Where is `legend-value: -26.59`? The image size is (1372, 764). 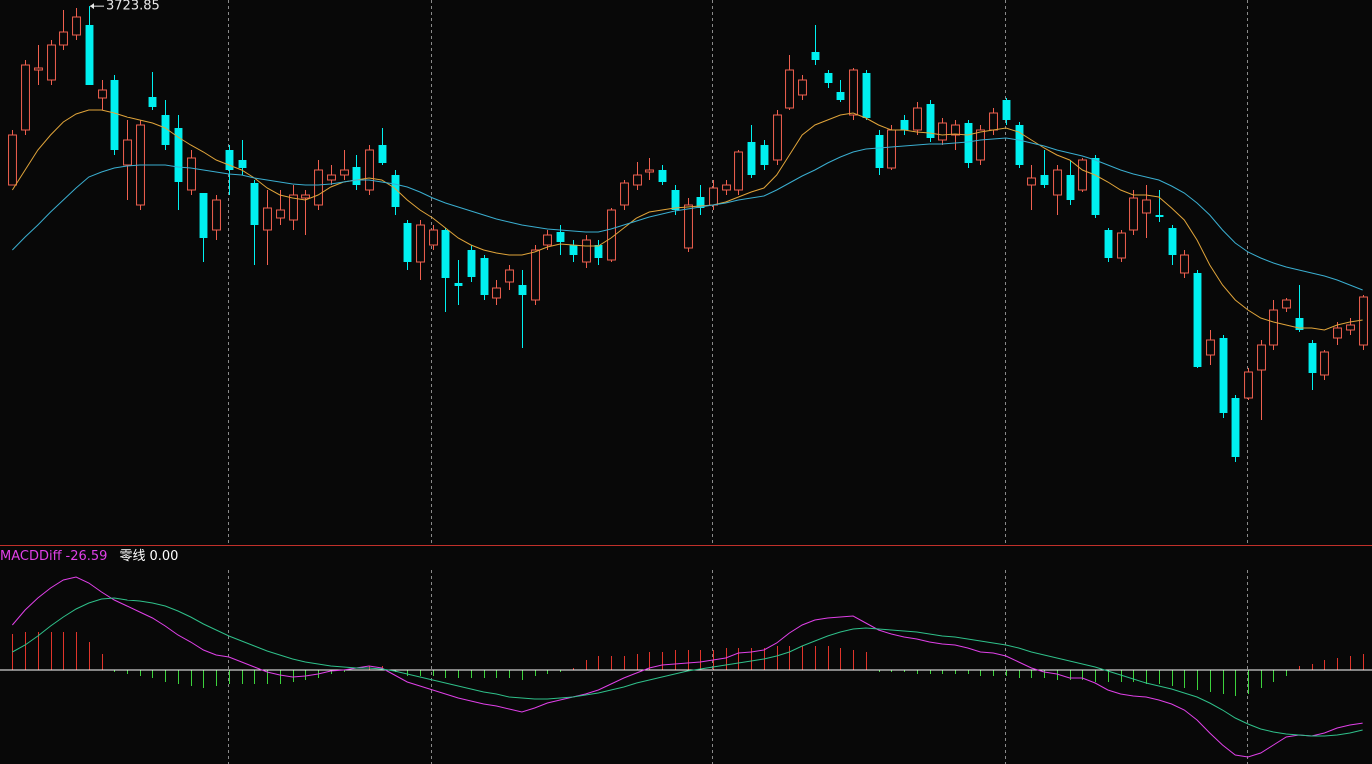 legend-value: -26.59 is located at coordinates (87, 556).